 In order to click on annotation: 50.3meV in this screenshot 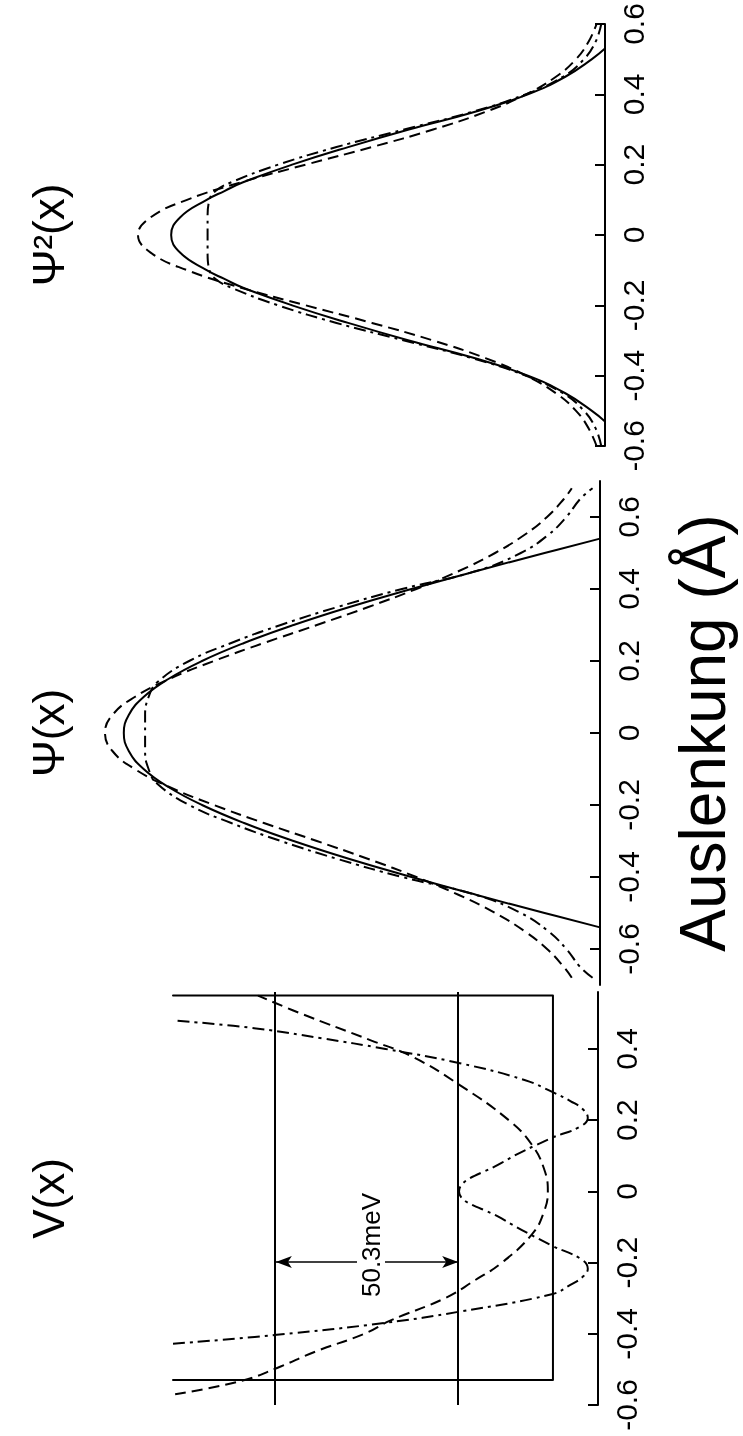, I will do `click(371, 1245)`.